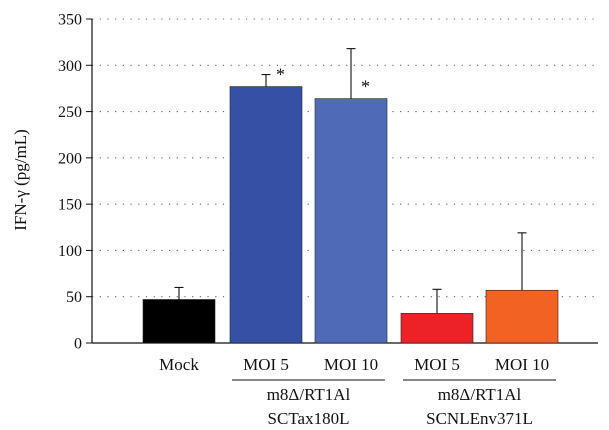 The image size is (609, 430). I want to click on y-tick-label: 100, so click(70, 251).